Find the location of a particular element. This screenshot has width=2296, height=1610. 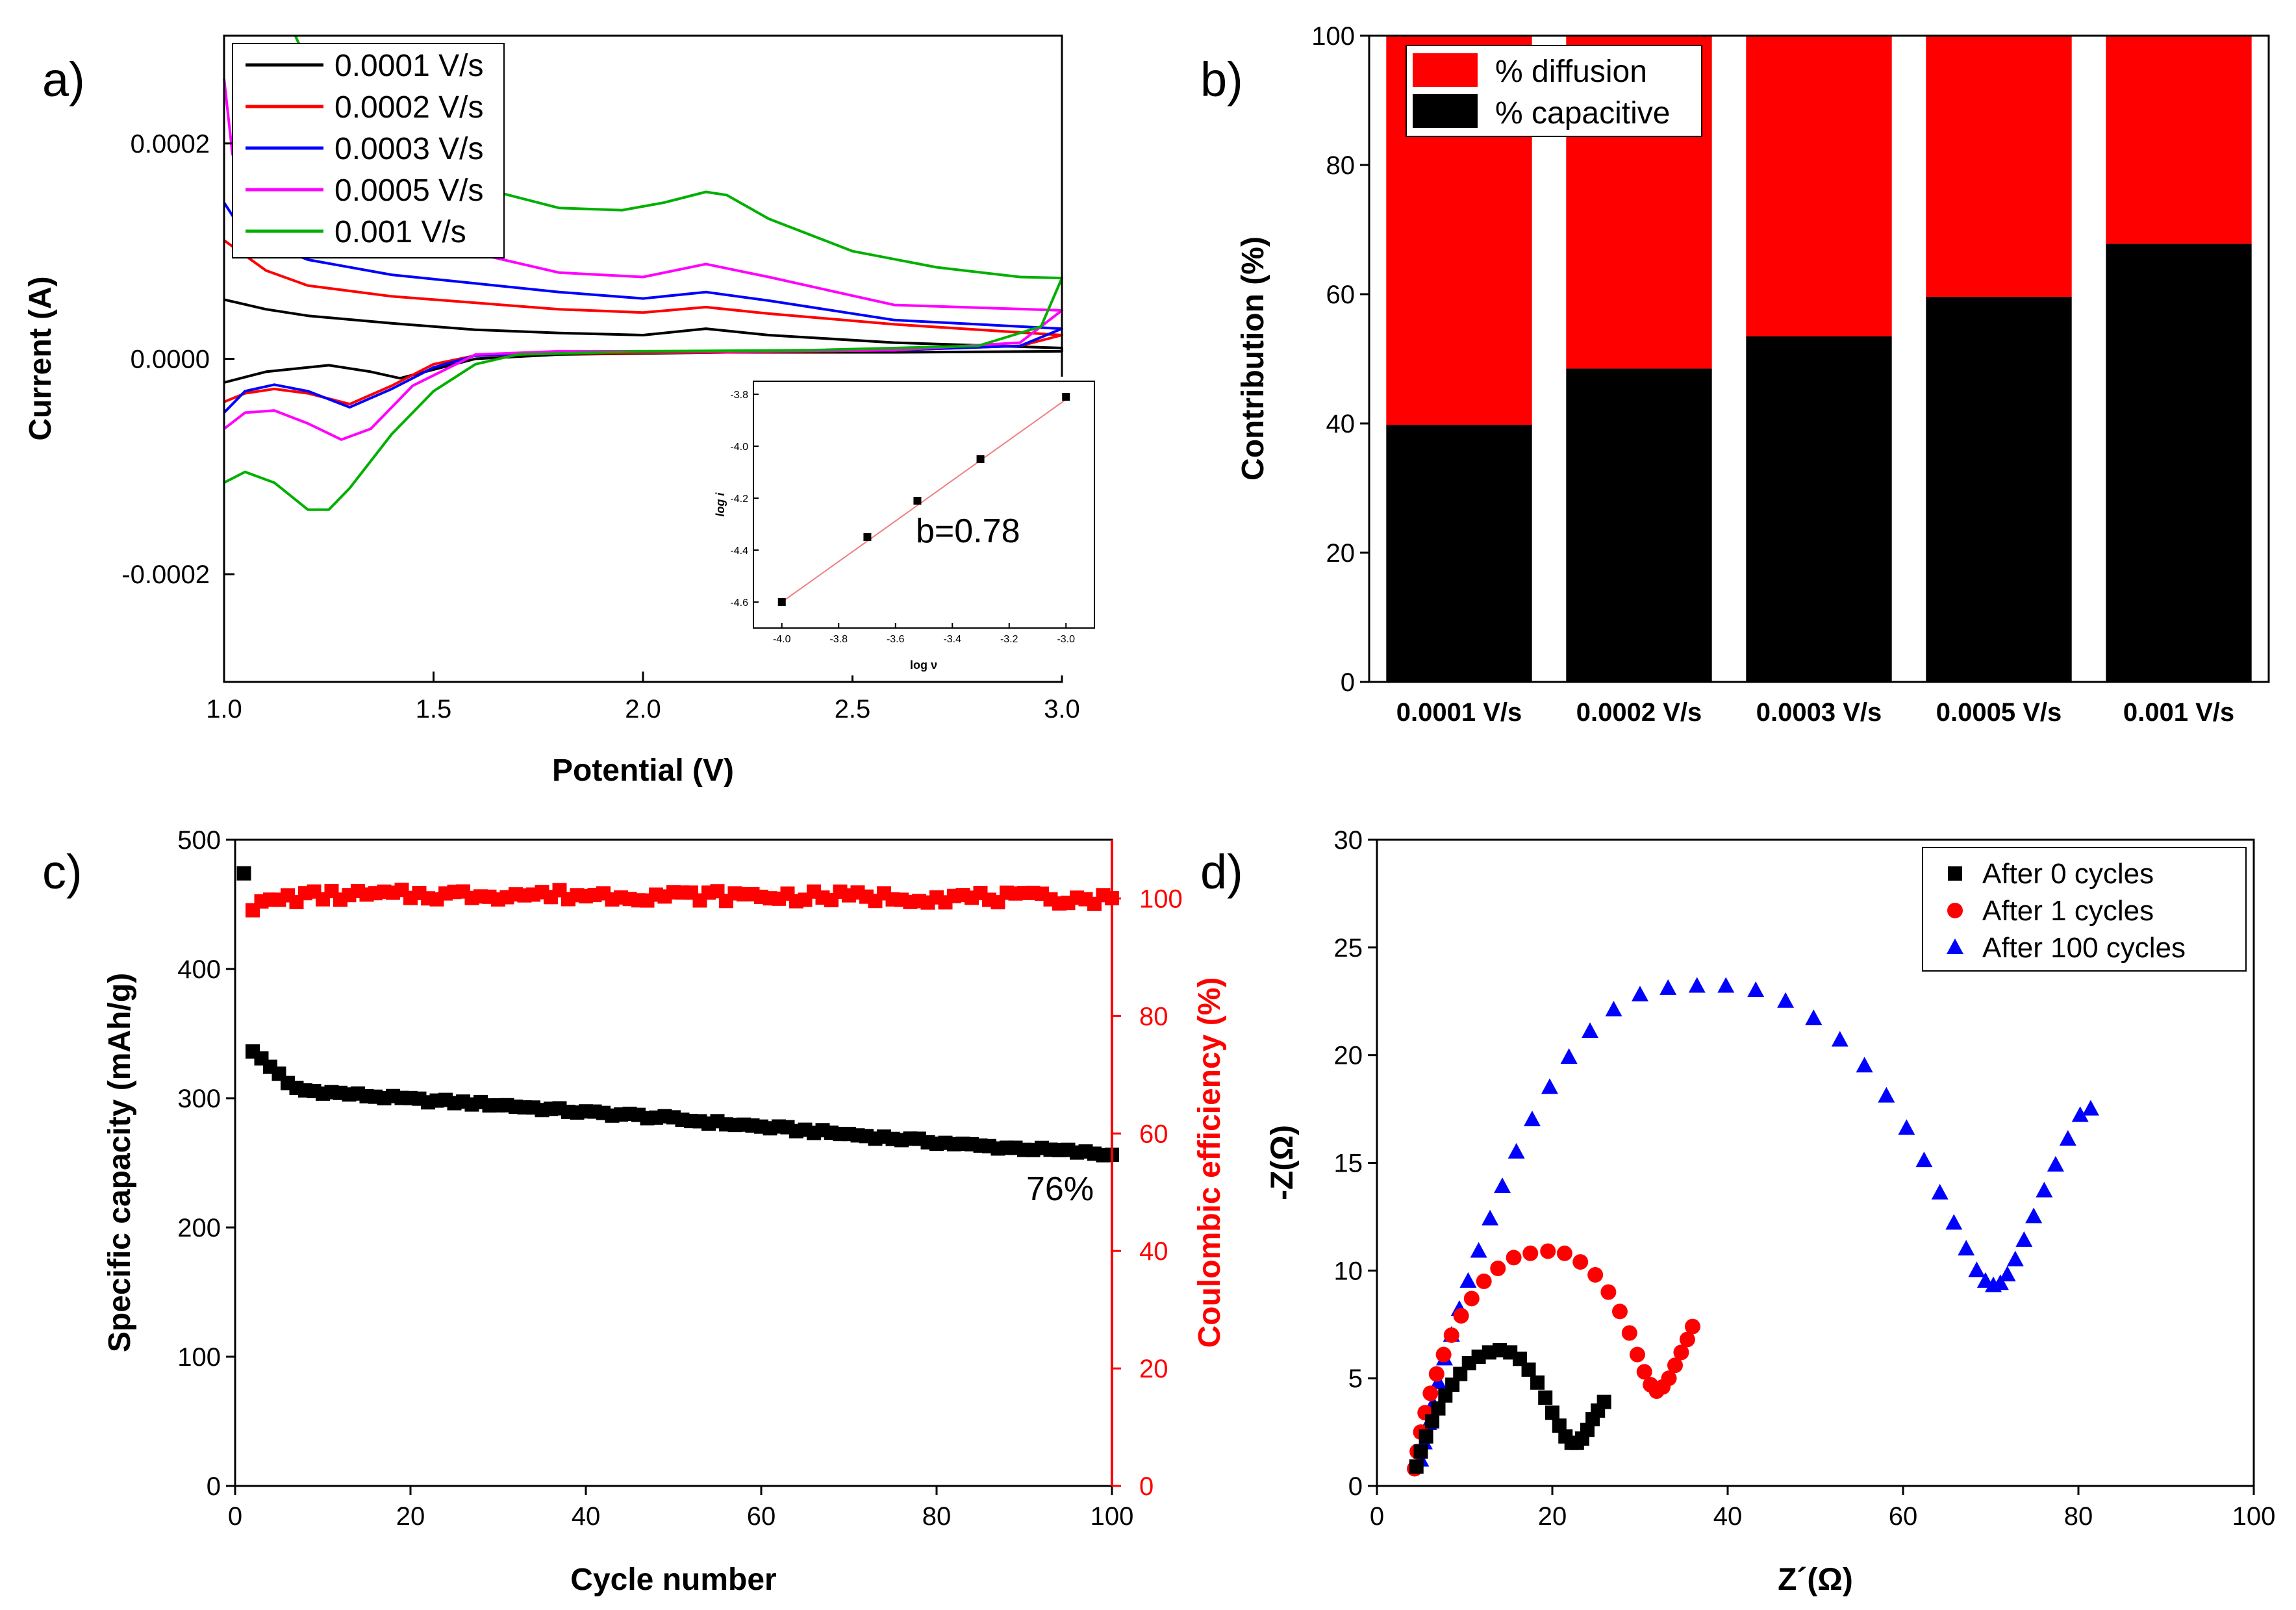

panel-a-inset-xlabel: log ν is located at coordinates (923, 665).